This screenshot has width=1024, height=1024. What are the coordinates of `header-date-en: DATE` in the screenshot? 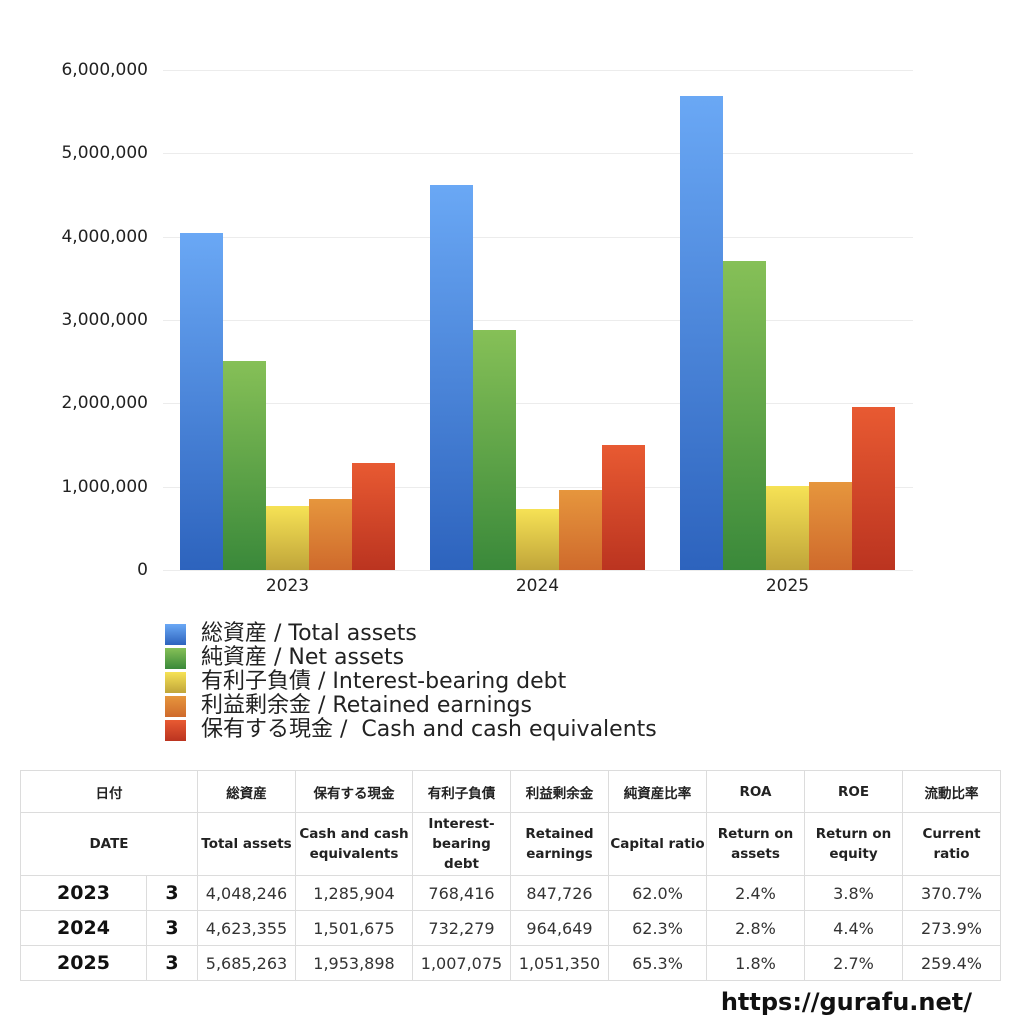 It's located at (109, 844).